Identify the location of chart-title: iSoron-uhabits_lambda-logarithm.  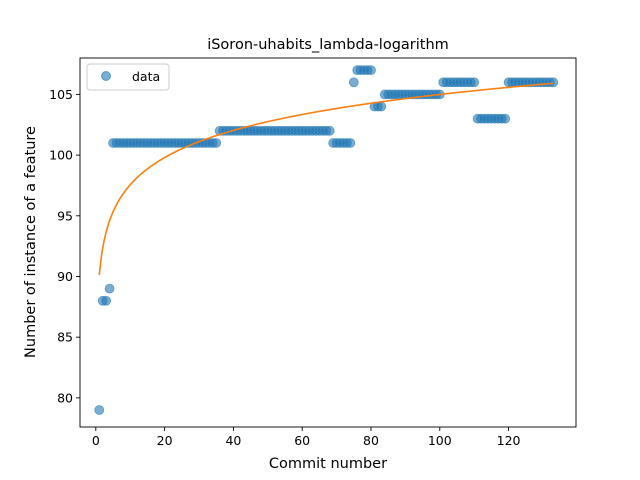
(328, 45).